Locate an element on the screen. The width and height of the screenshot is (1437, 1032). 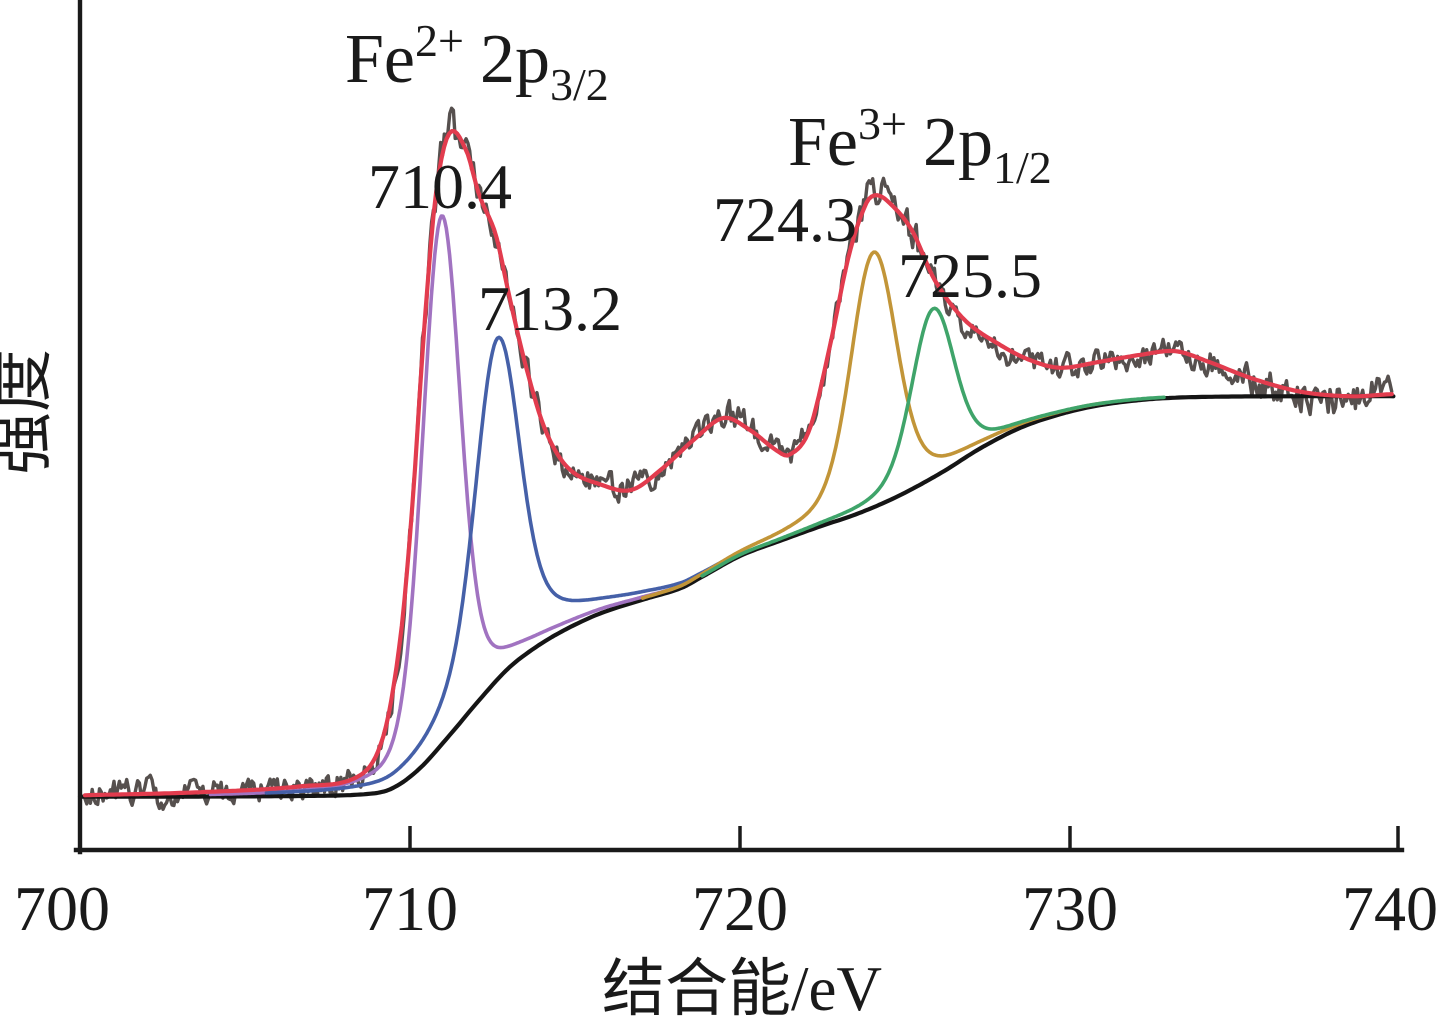
x-tick-label-720: 720 is located at coordinates (740, 908).